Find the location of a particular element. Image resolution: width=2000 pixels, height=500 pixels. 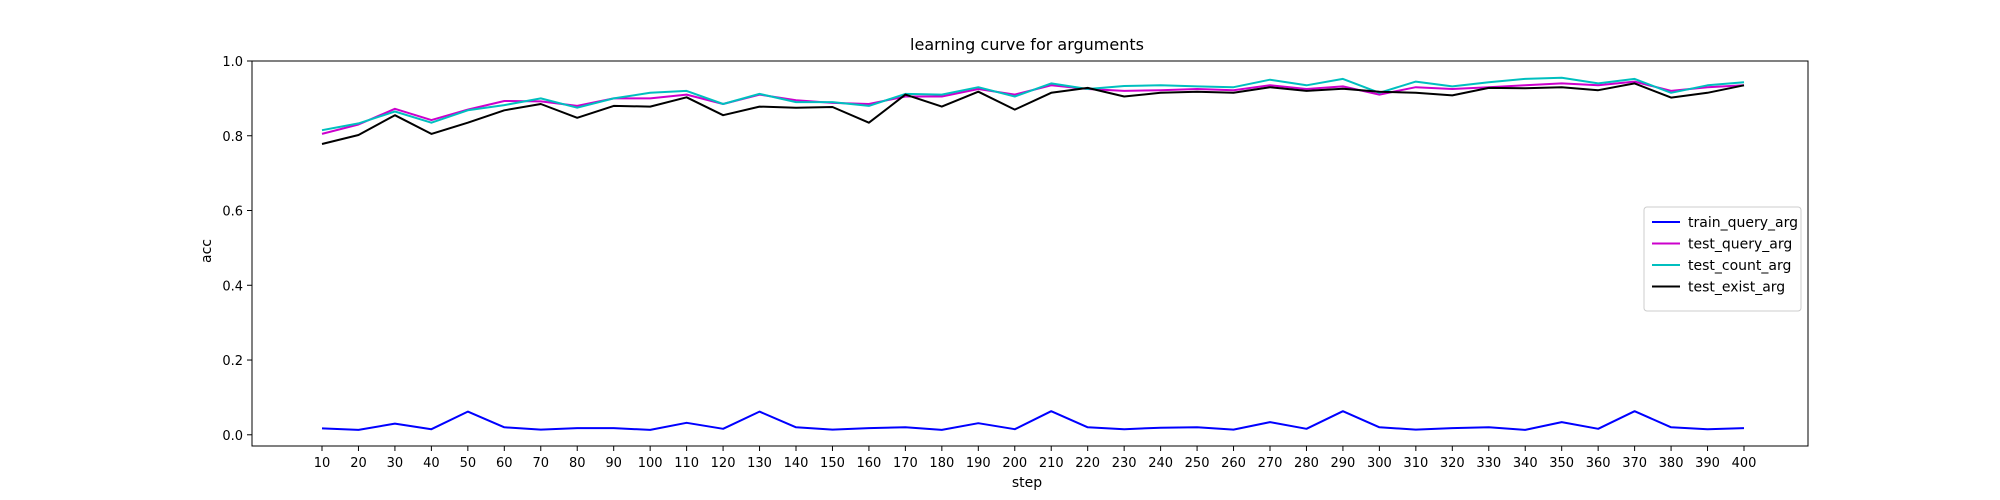

x-tick-label: 210 is located at coordinates (1051, 463).